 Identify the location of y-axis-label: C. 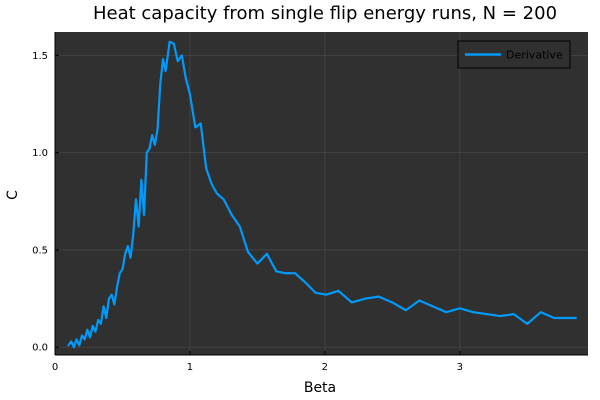
(13, 195).